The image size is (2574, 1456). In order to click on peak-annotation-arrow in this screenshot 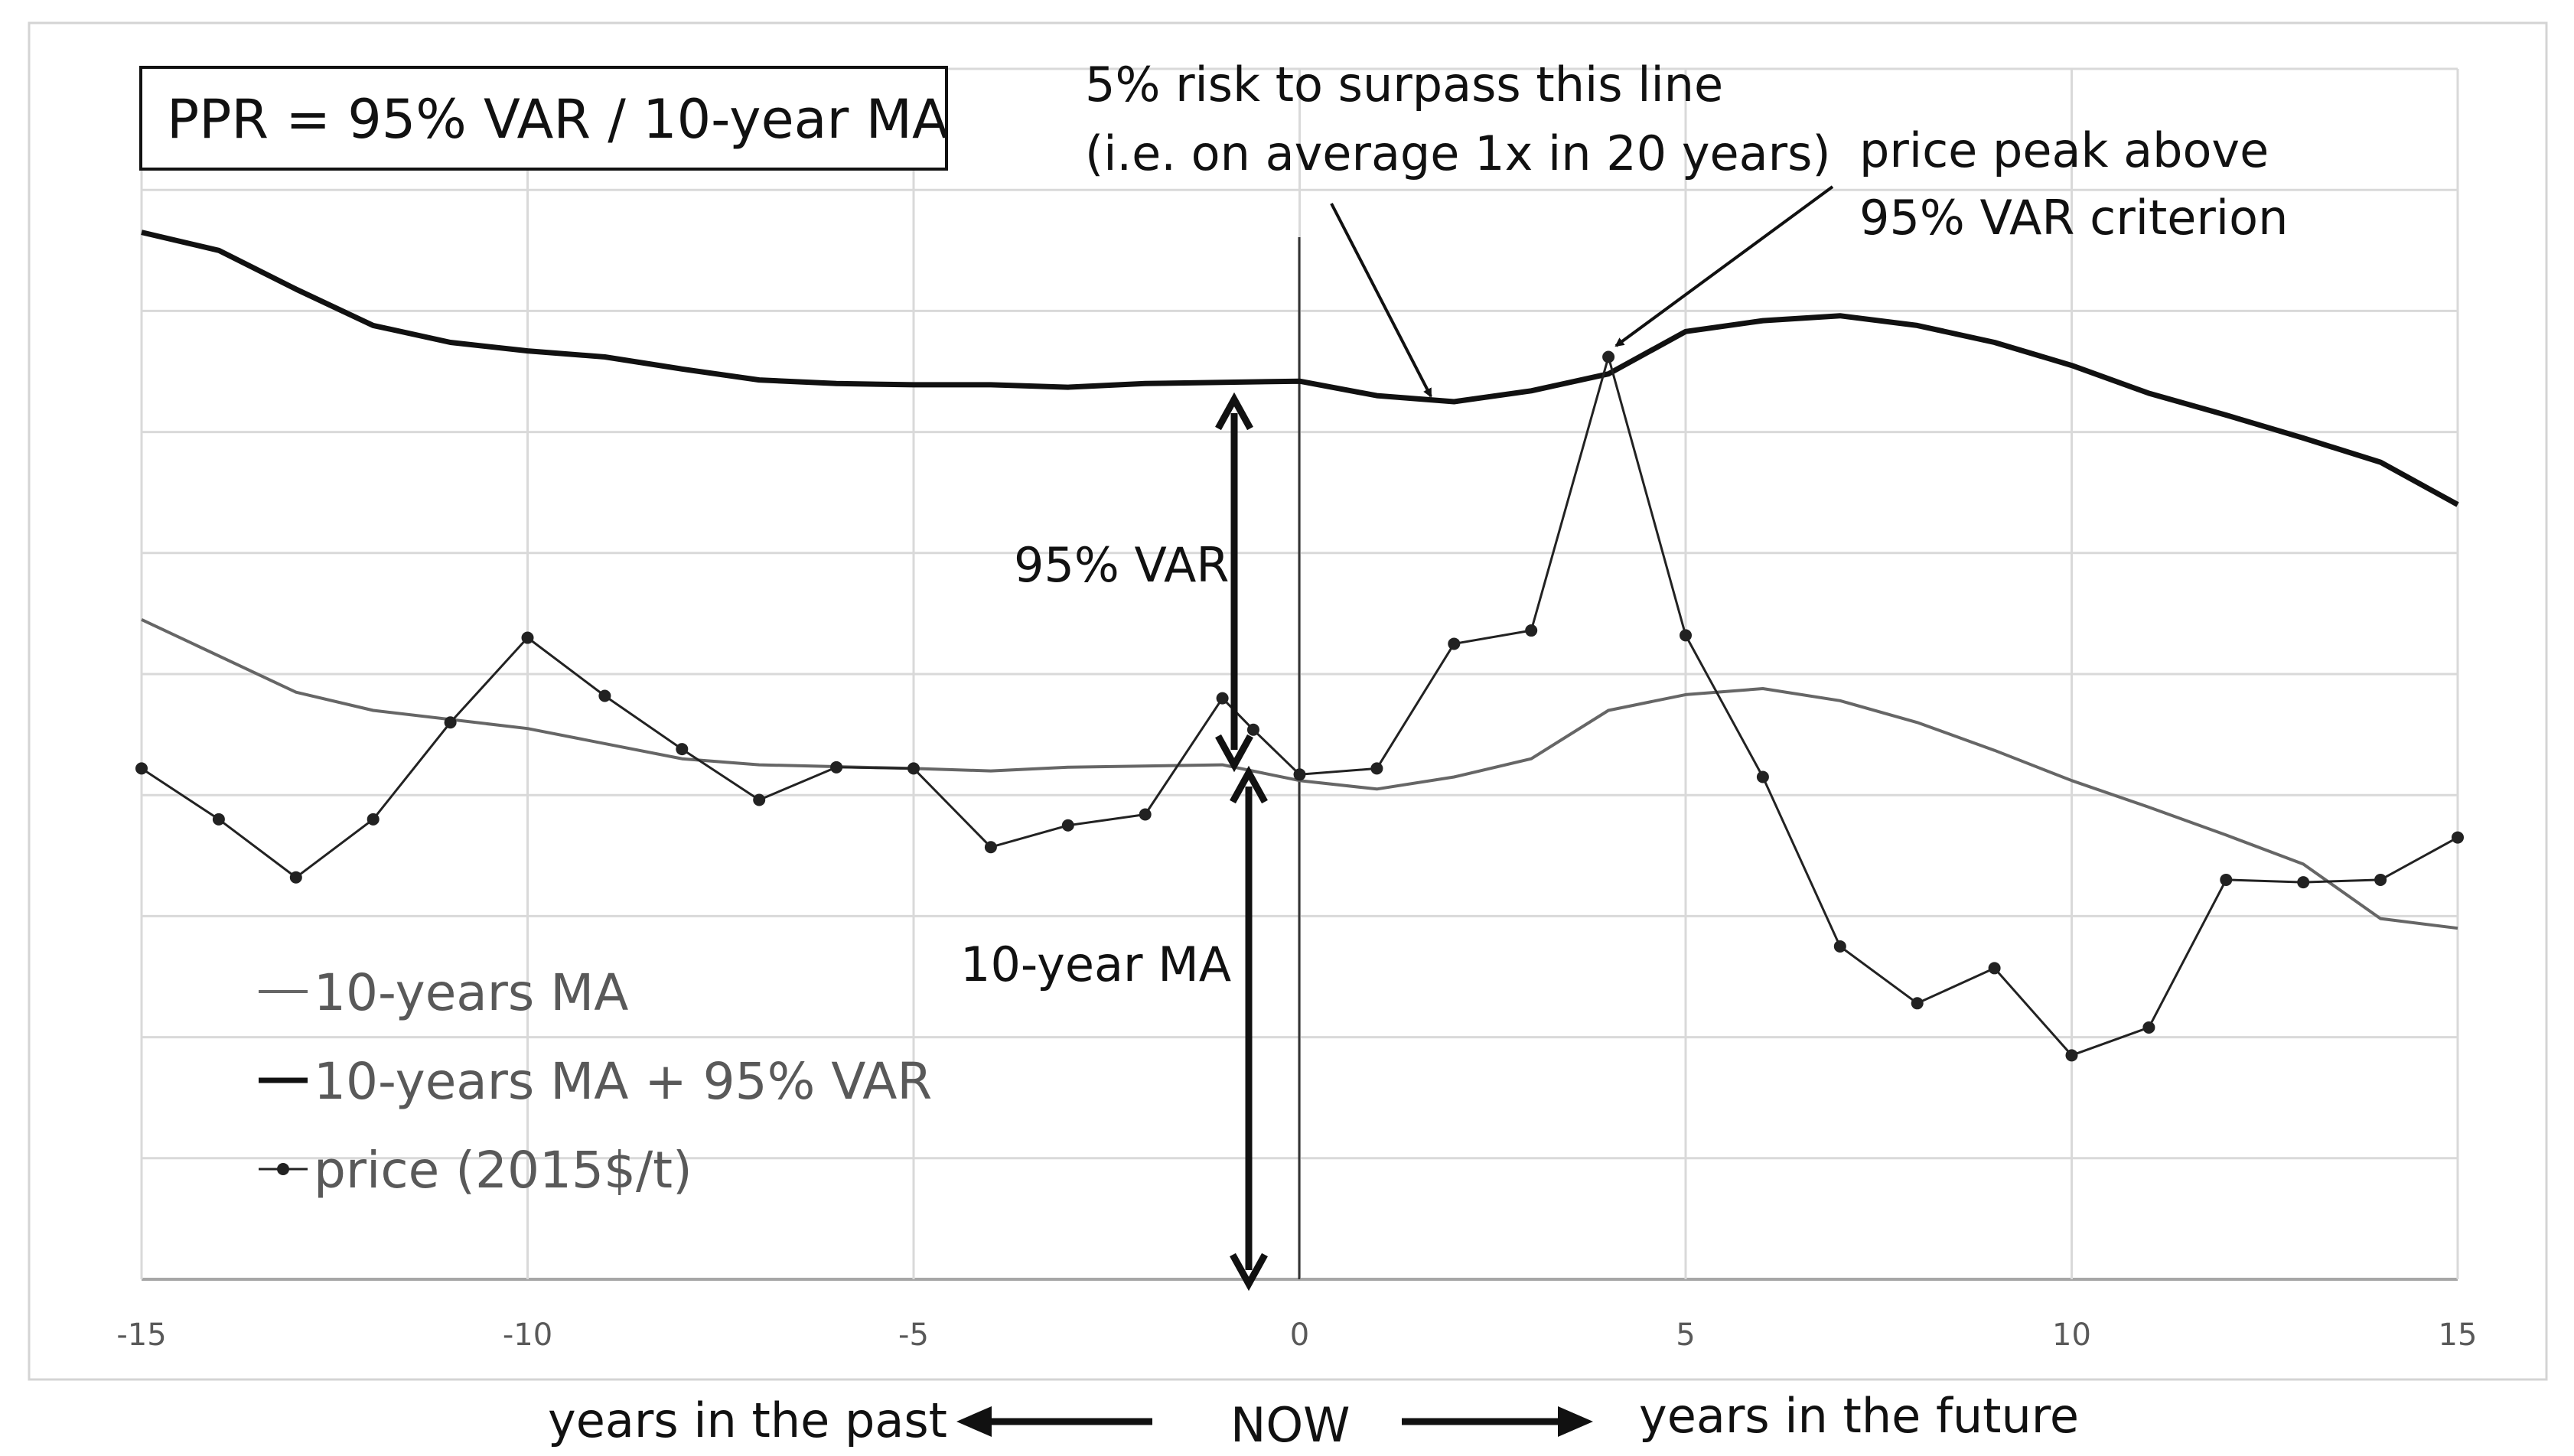, I will do `click(1724, 266)`.